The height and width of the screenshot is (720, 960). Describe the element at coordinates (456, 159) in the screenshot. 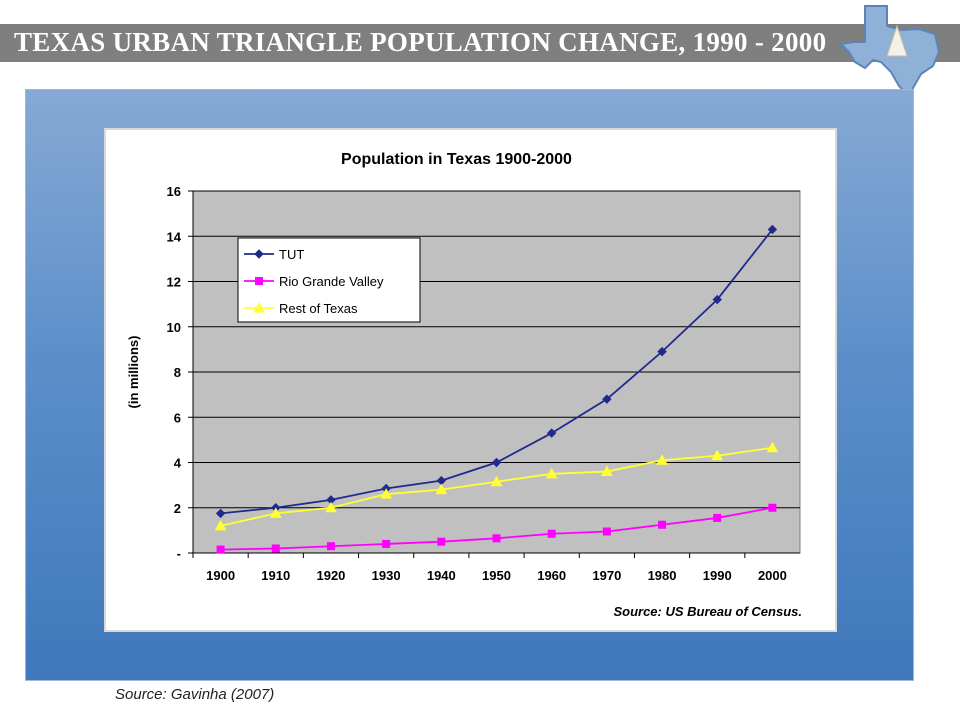

I see `chart-title: Population in Texas 1900-2000` at that location.